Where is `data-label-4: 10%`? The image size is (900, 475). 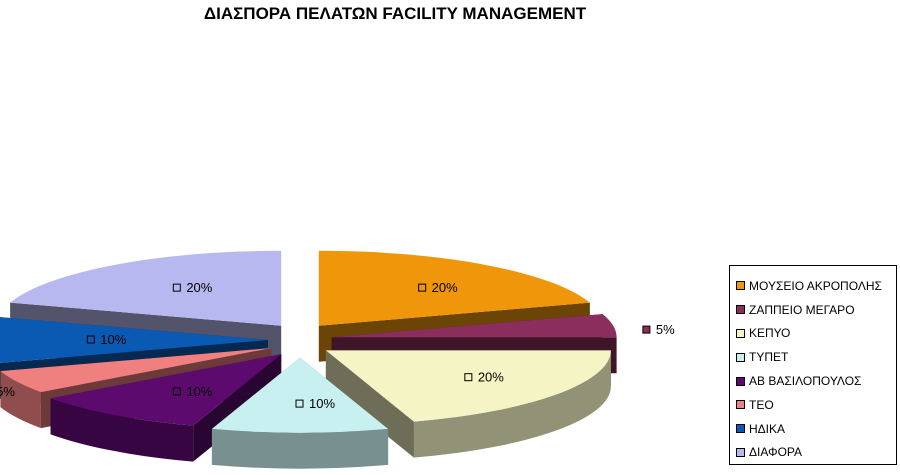 data-label-4: 10% is located at coordinates (192, 391).